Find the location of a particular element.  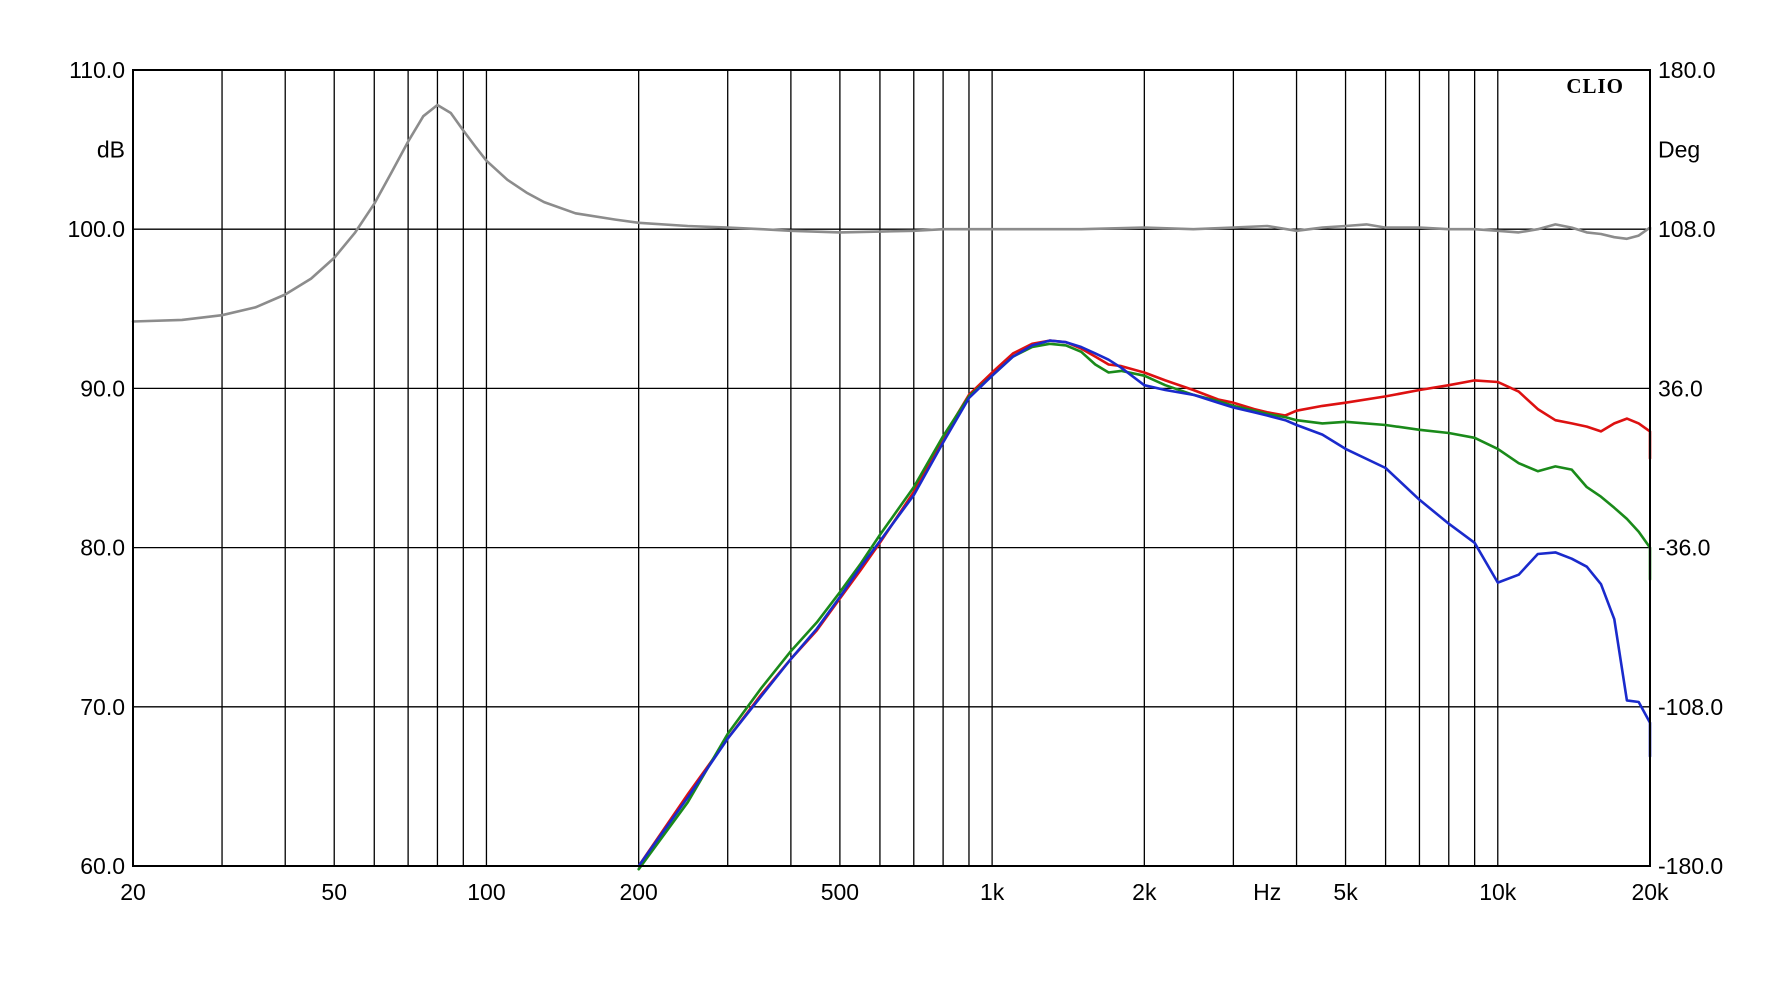

x-tick-label: 1k is located at coordinates (992, 892).